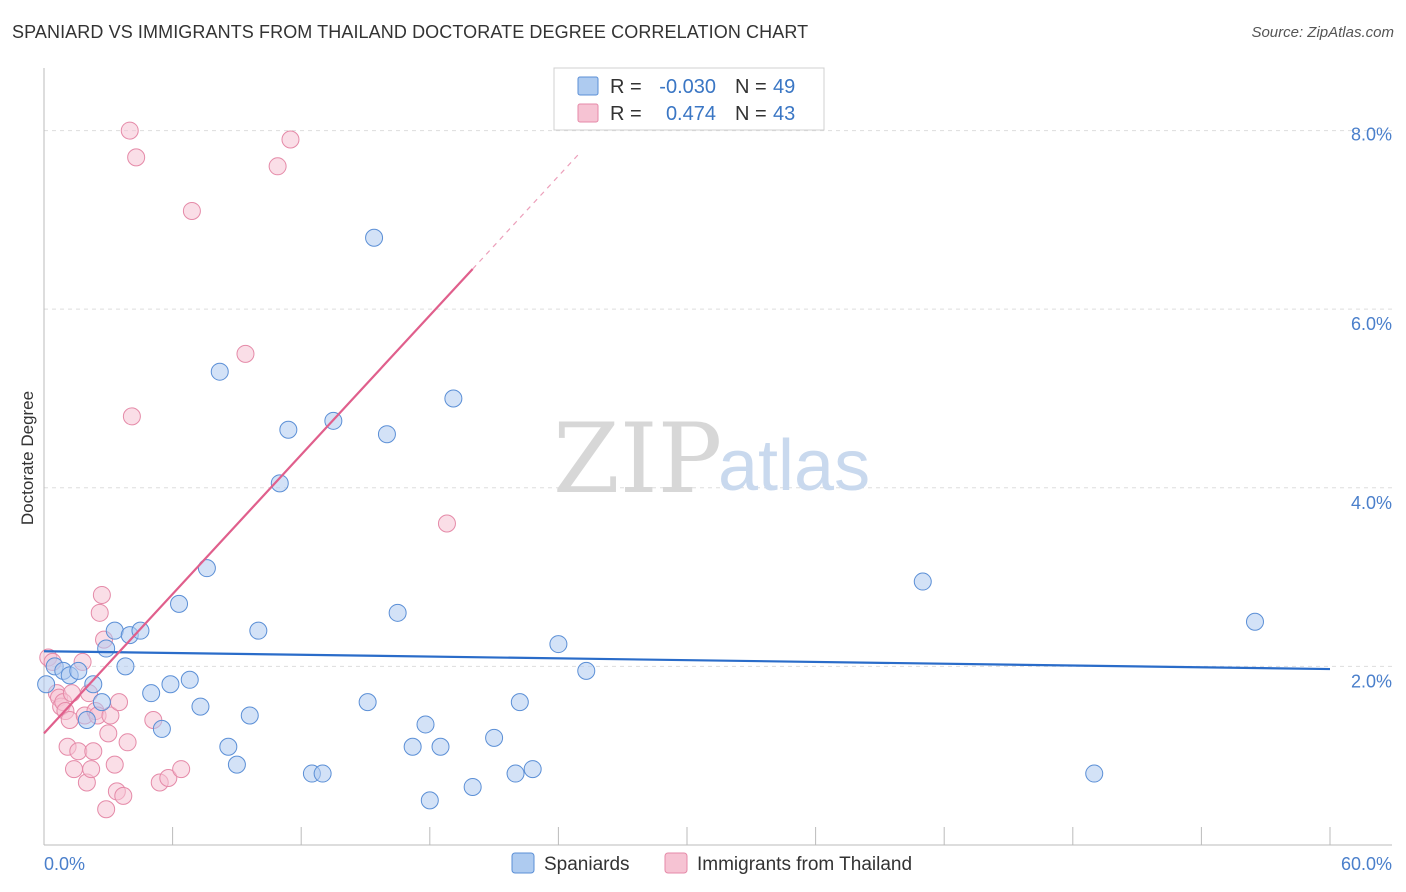  I want to click on watermark-zip: ZIP, so click(637, 459).